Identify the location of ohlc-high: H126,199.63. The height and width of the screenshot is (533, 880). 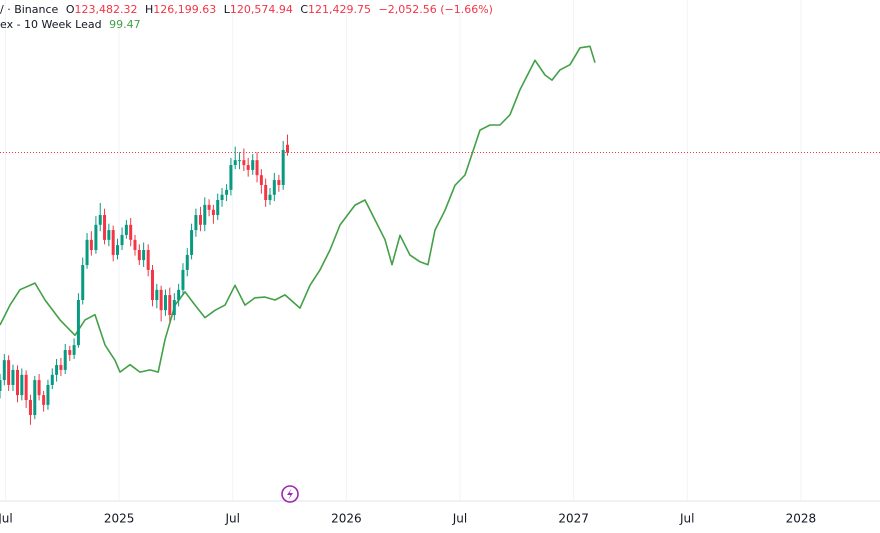
(180, 9).